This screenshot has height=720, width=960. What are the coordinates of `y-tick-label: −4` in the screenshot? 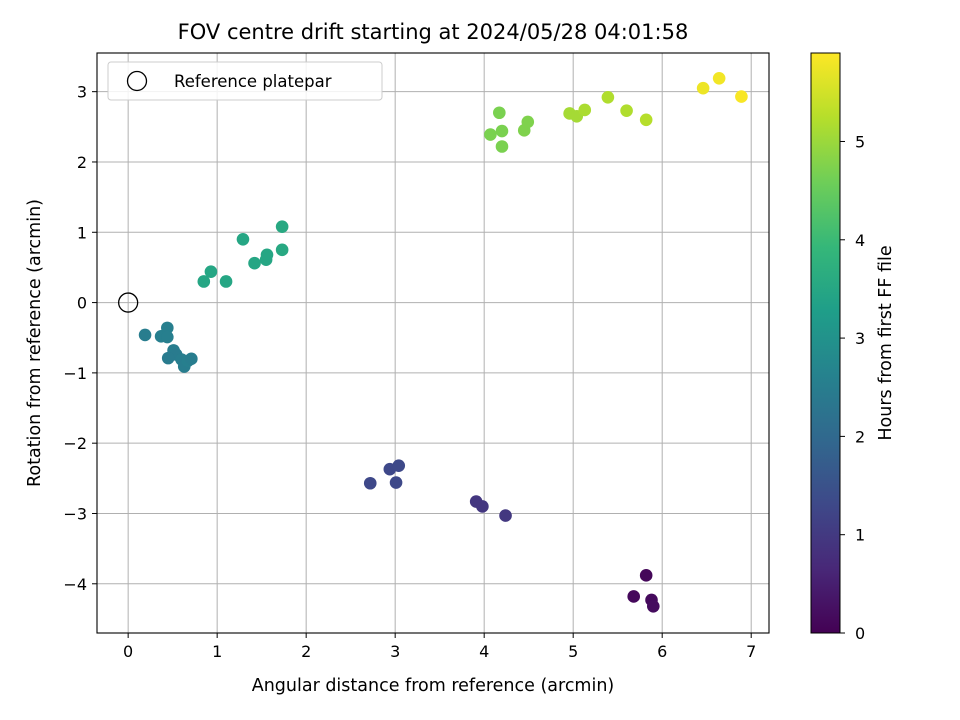 It's located at (75, 584).